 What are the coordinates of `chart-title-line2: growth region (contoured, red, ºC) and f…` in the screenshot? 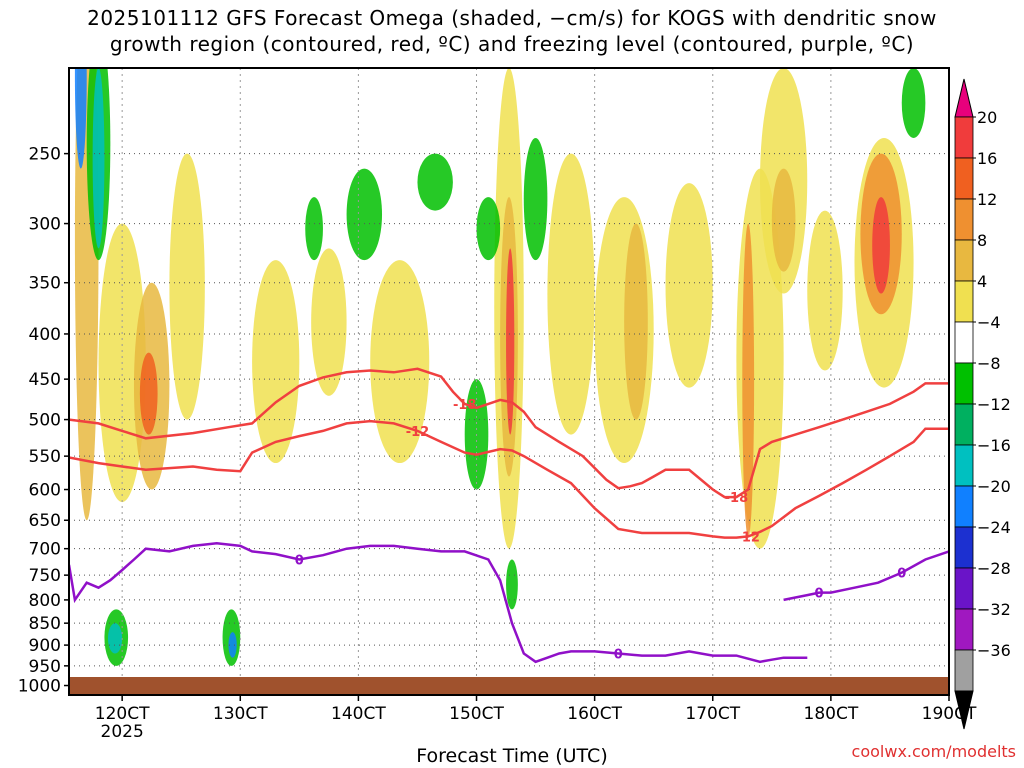 It's located at (512, 44).